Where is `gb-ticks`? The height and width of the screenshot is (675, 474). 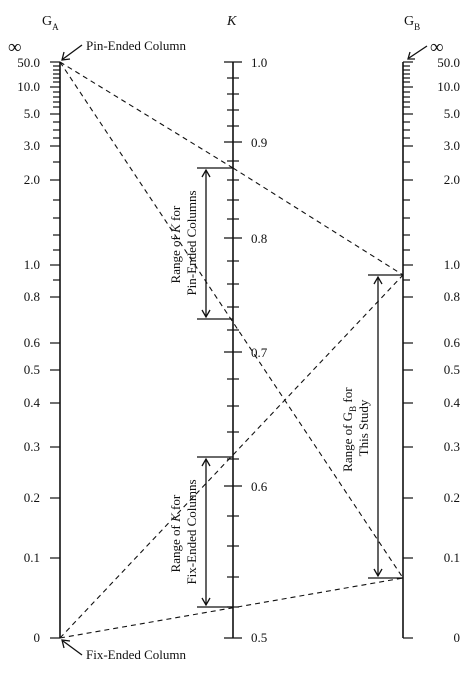 gb-ticks is located at coordinates (408, 350).